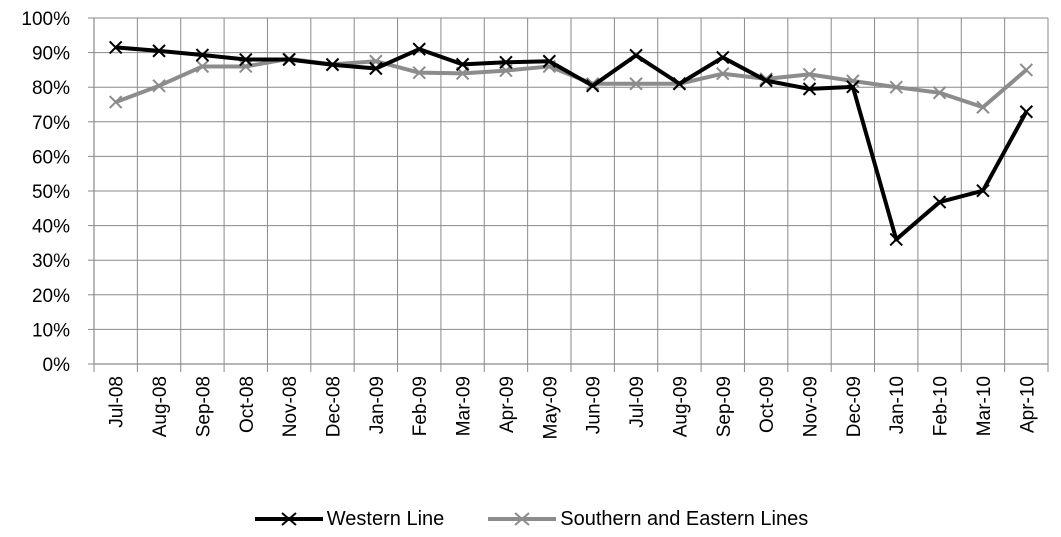 The height and width of the screenshot is (537, 1061). I want to click on legend-swatch-southern-eastern-lines, so click(522, 519).